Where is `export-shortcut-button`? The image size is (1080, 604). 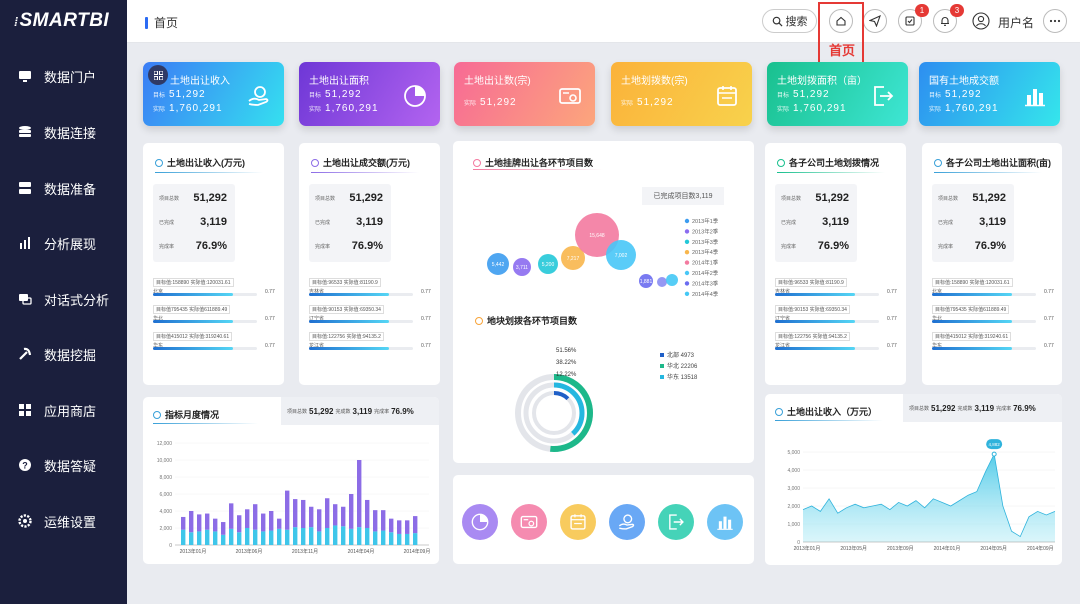
export-shortcut-button is located at coordinates (676, 522).